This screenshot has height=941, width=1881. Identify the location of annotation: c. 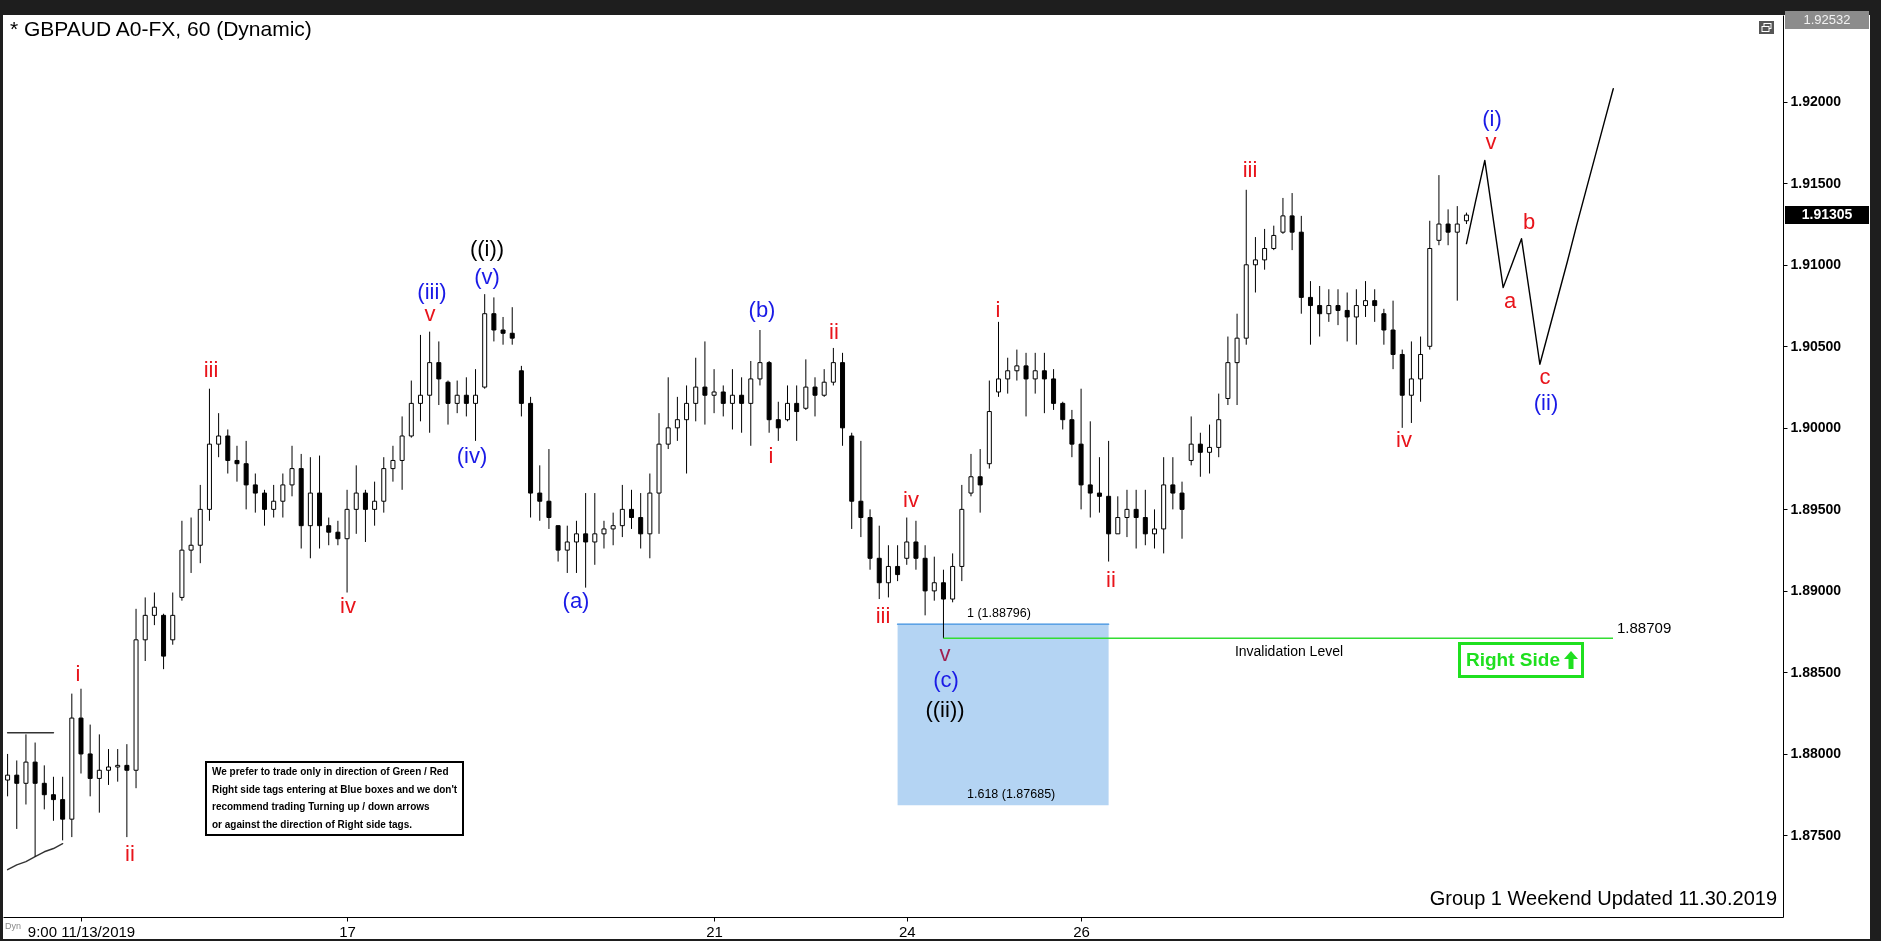
(1545, 376).